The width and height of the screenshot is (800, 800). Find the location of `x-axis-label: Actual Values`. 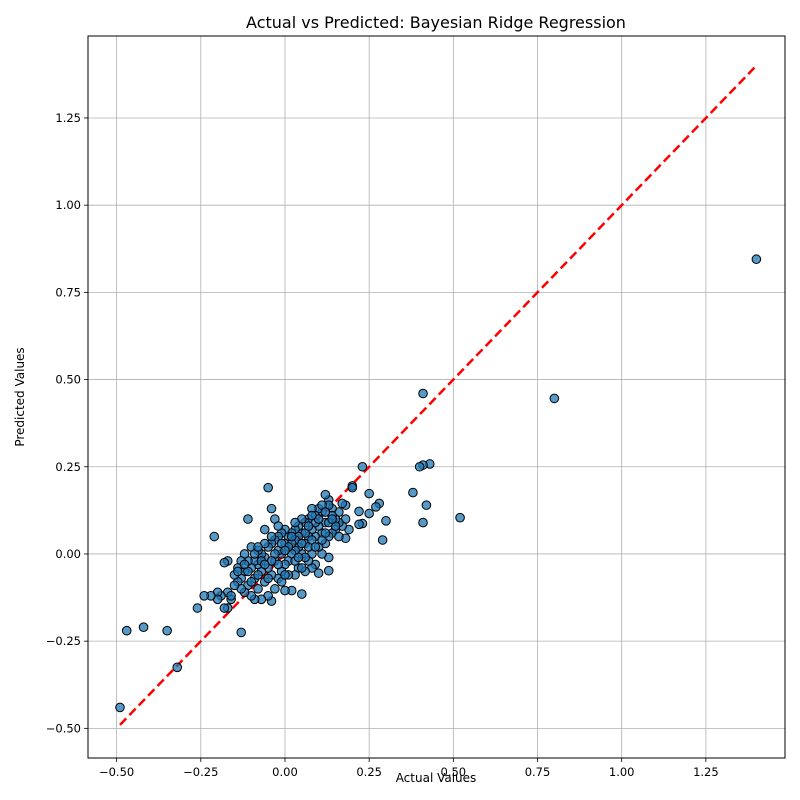

x-axis-label: Actual Values is located at coordinates (436, 778).